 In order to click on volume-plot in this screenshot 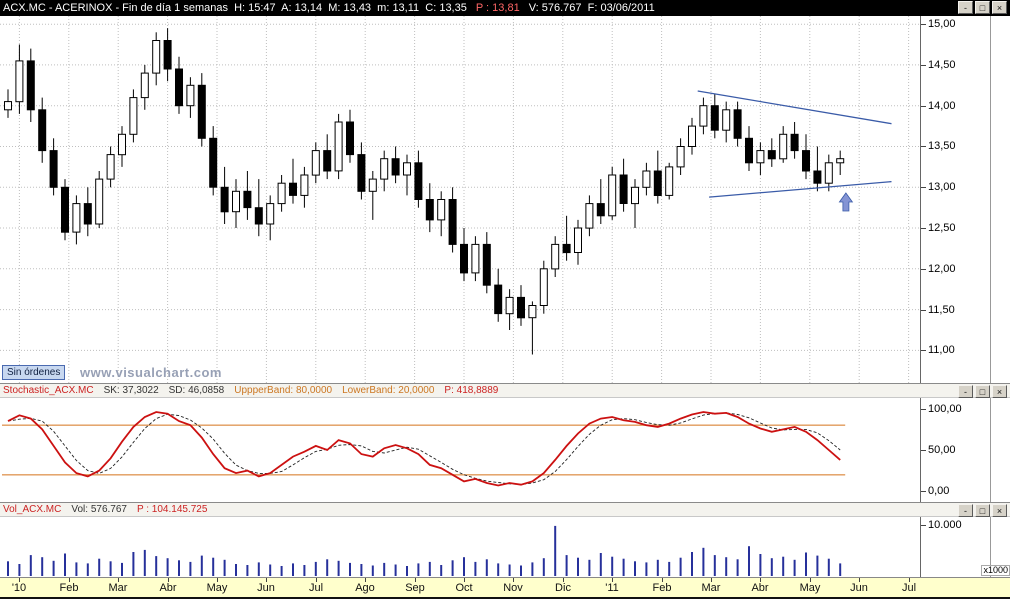, I will do `click(460, 547)`.